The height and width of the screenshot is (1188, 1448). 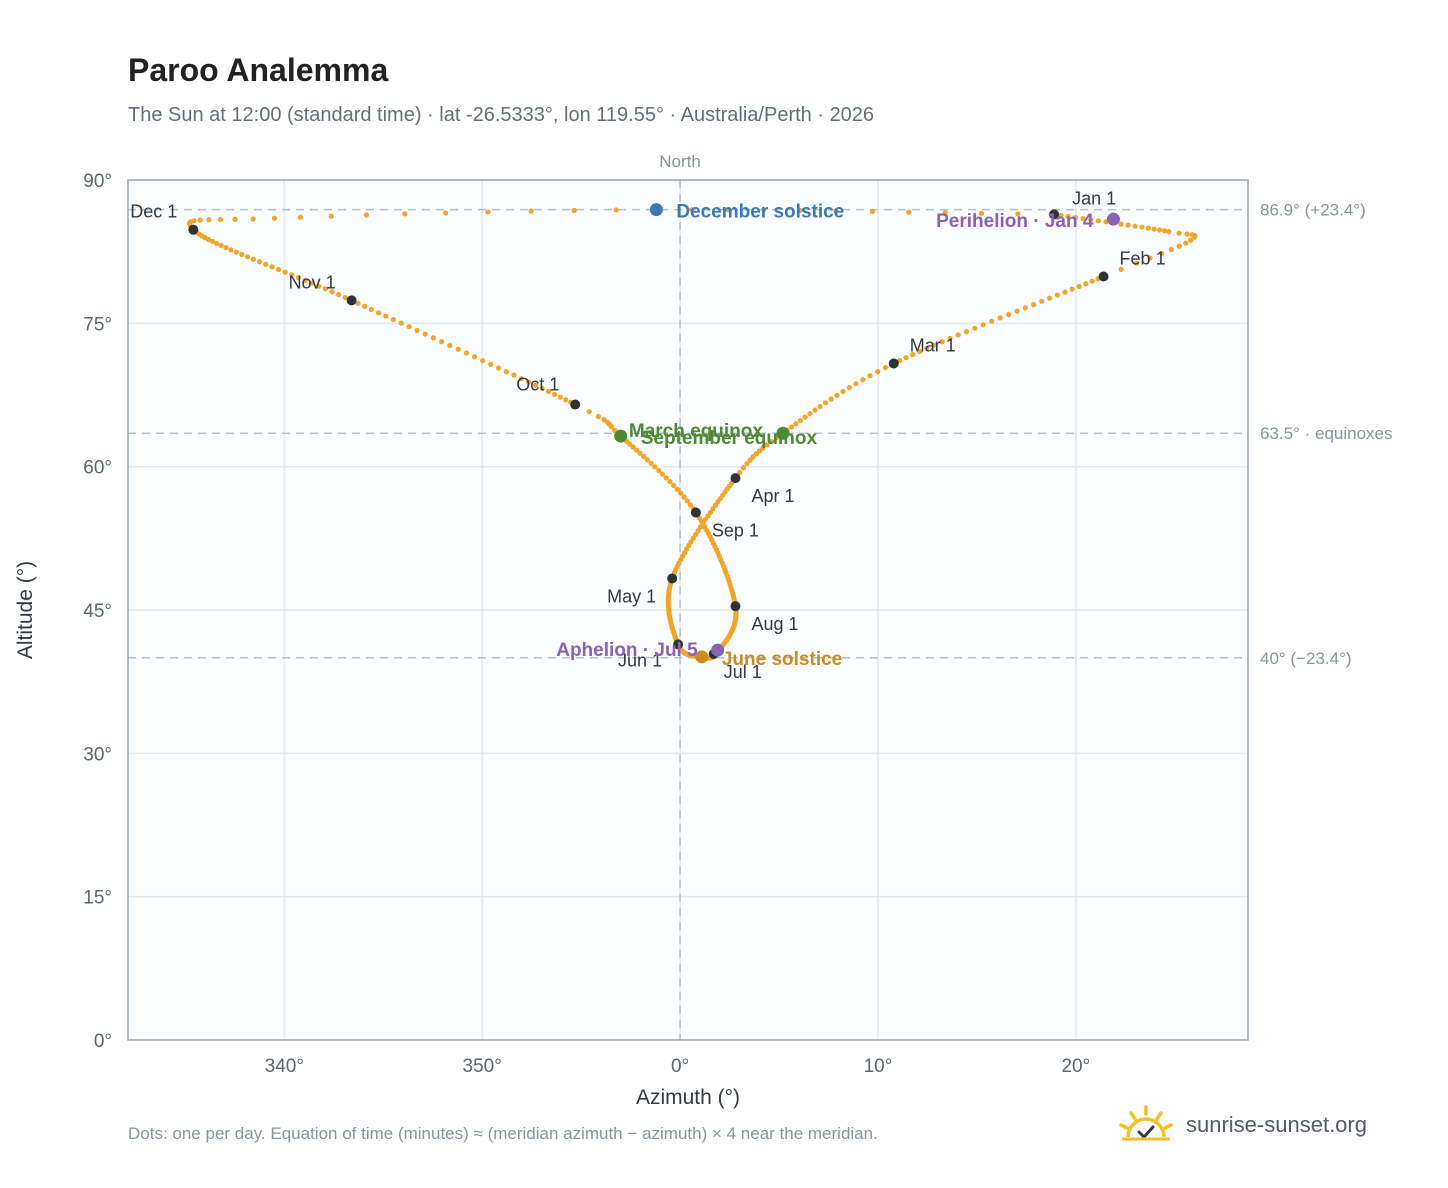 I want to click on month-marker-label: May 1, so click(x=631, y=596).